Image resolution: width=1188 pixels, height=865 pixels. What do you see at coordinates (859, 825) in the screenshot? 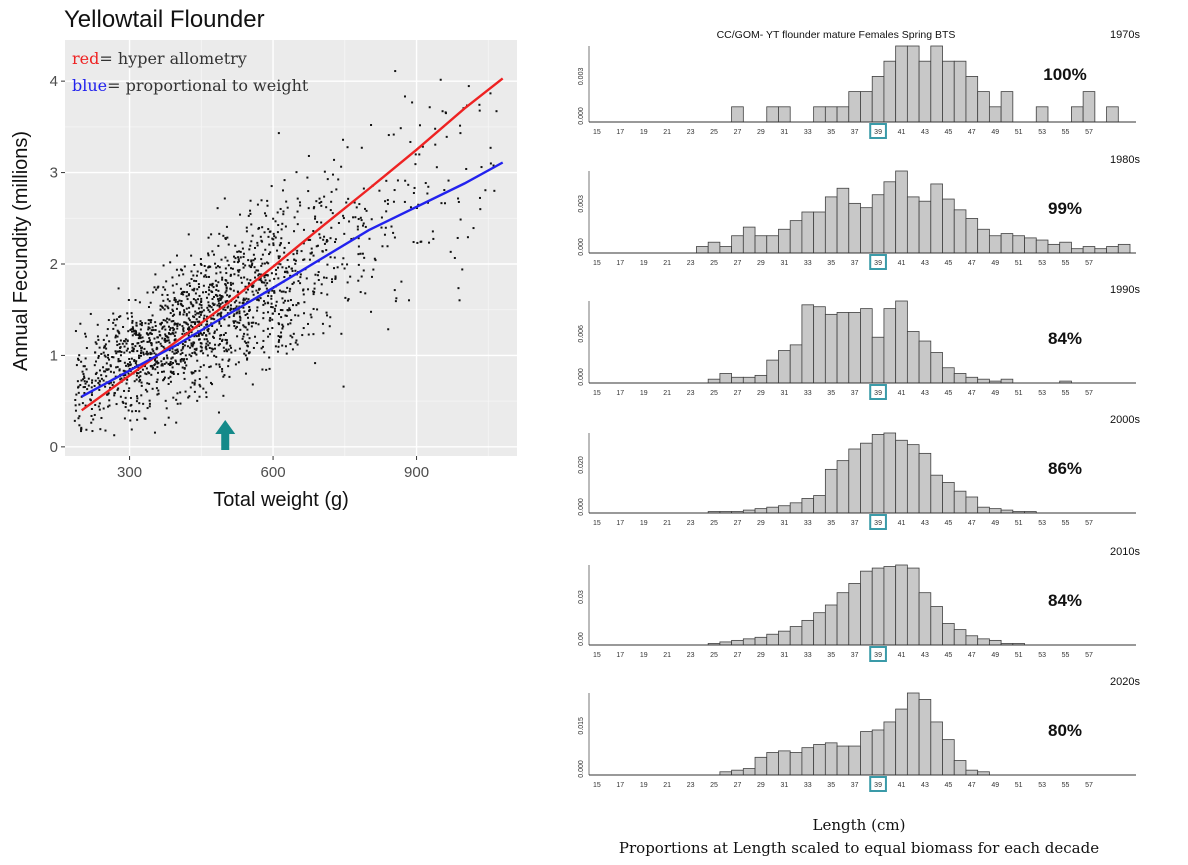
I see `histogram-xlabel: Length (cm)` at bounding box center [859, 825].